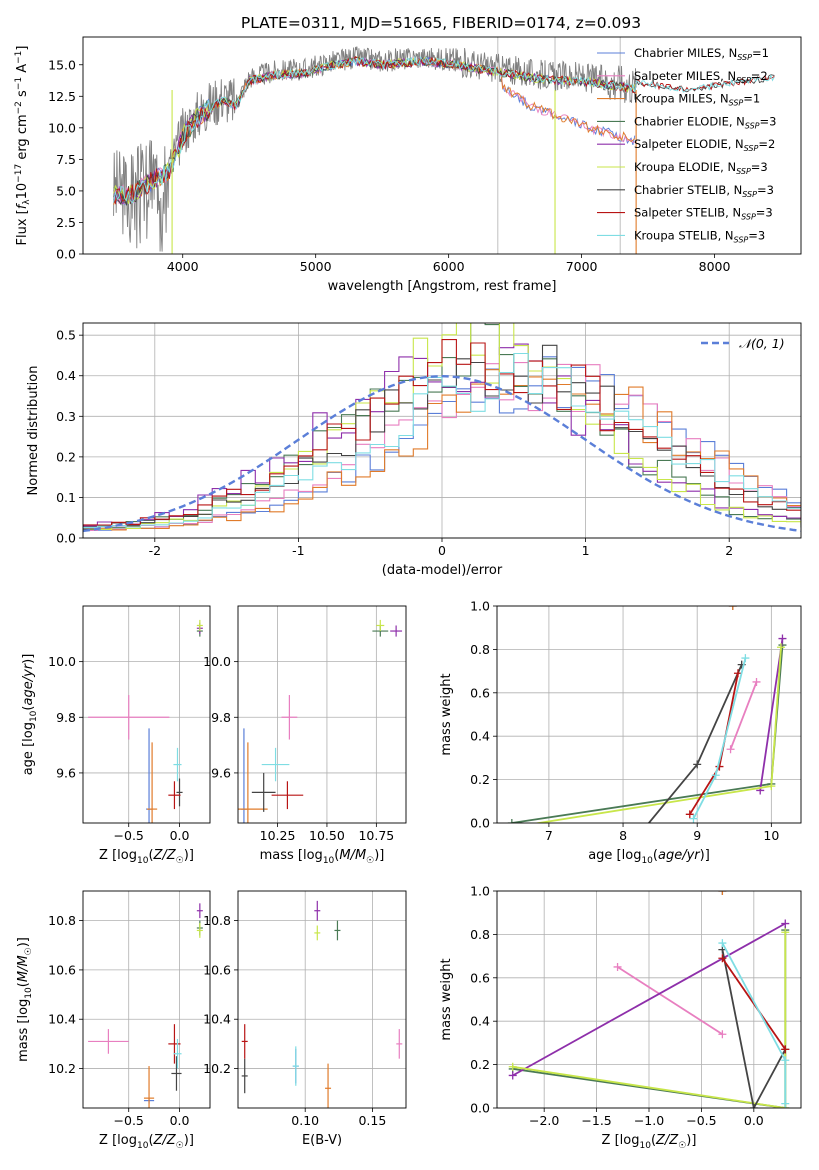  Describe the element at coordinates (30, 715) in the screenshot. I see `y-axis-label: age [log10(age/yr)]` at that location.